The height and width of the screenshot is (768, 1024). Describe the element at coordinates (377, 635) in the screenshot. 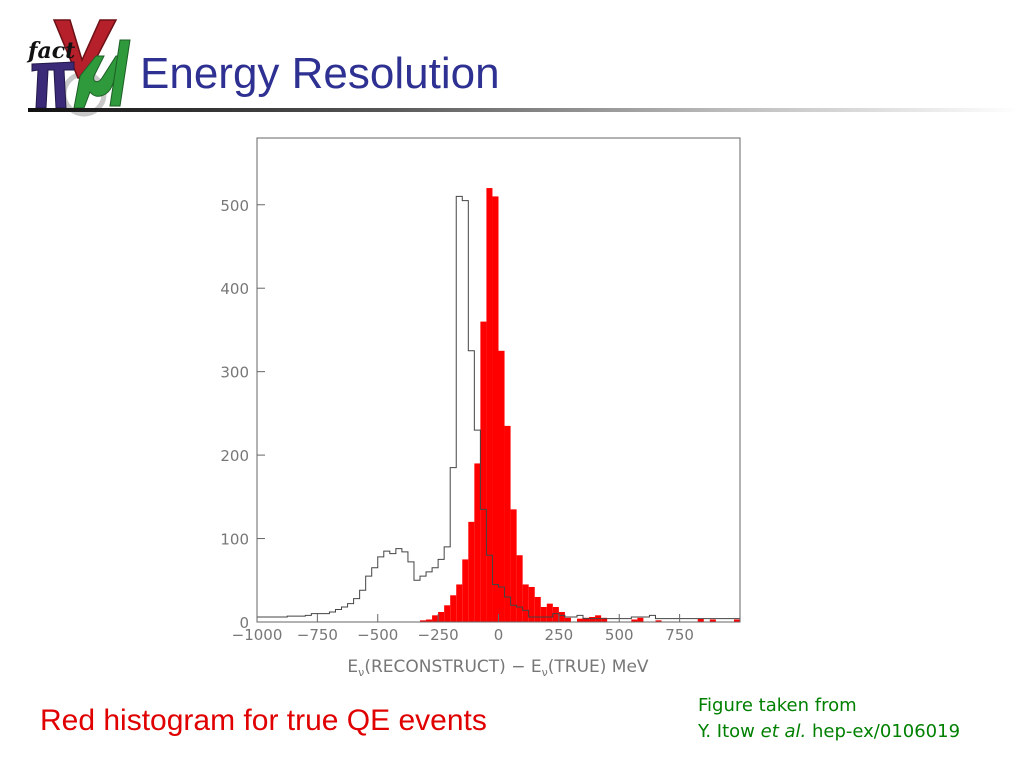

I see `x-tick-label: −500` at that location.